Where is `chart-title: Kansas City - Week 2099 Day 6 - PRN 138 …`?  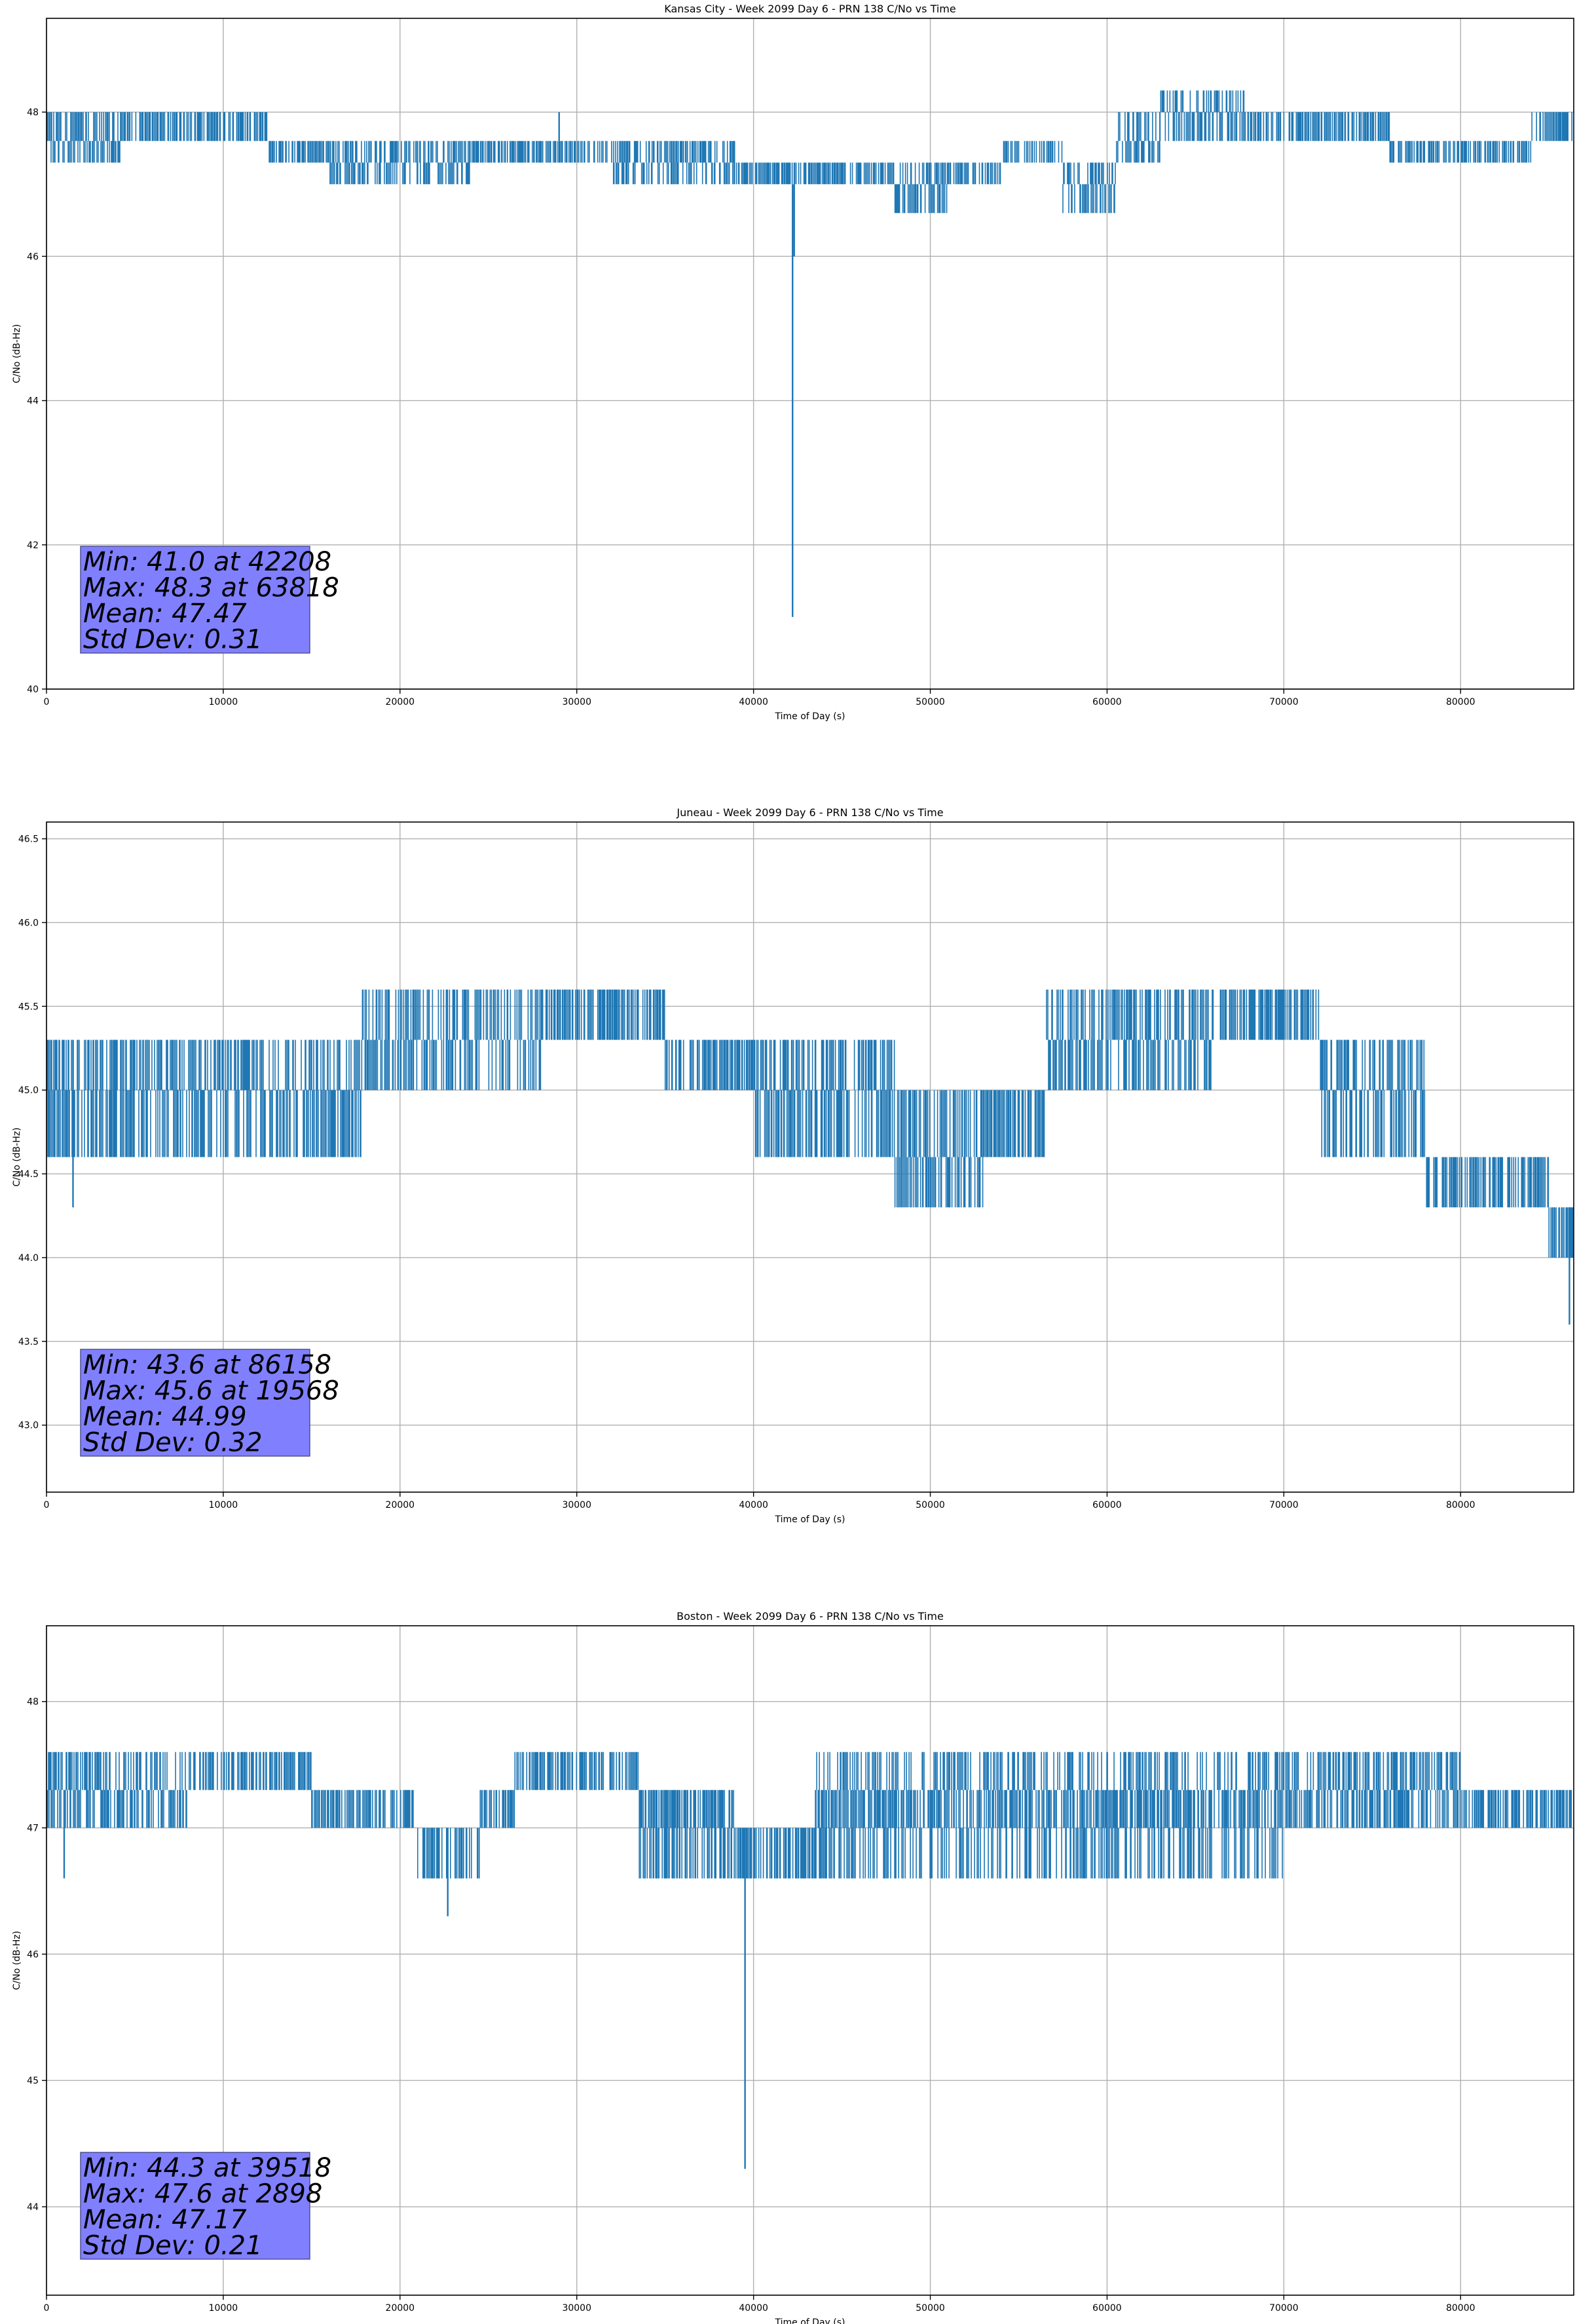
chart-title: Kansas City - Week 2099 Day 6 - PRN 138 … is located at coordinates (809, 9).